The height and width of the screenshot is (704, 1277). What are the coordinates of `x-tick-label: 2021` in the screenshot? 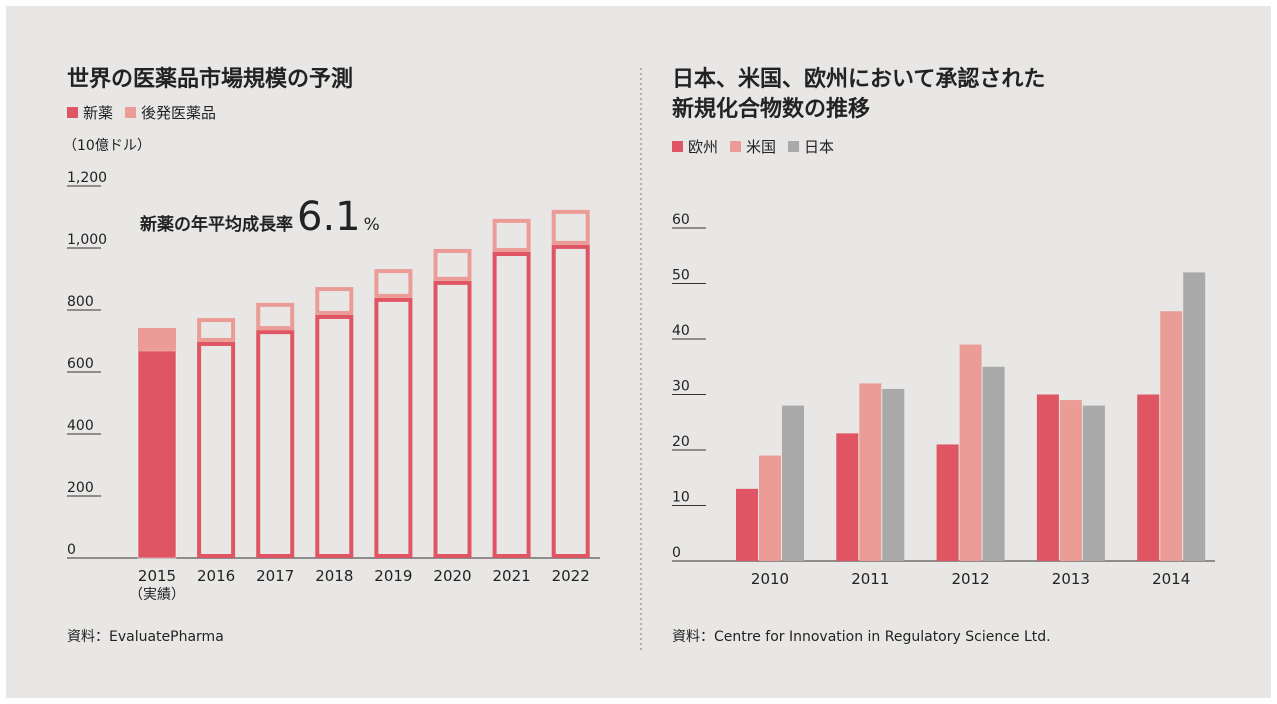 It's located at (512, 576).